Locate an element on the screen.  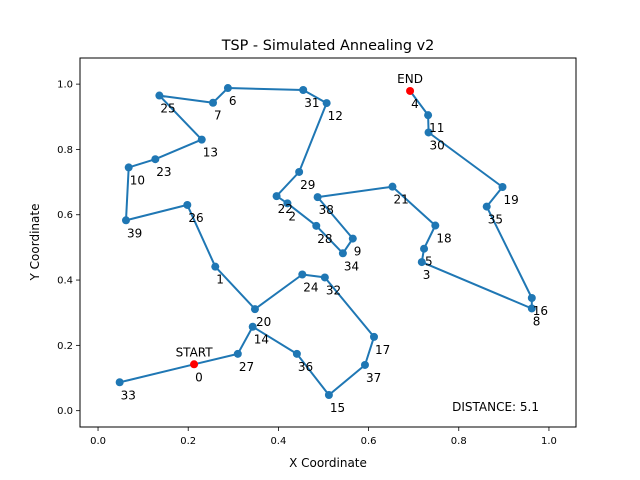
x-tick-label: 0.2 is located at coordinates (188, 441).